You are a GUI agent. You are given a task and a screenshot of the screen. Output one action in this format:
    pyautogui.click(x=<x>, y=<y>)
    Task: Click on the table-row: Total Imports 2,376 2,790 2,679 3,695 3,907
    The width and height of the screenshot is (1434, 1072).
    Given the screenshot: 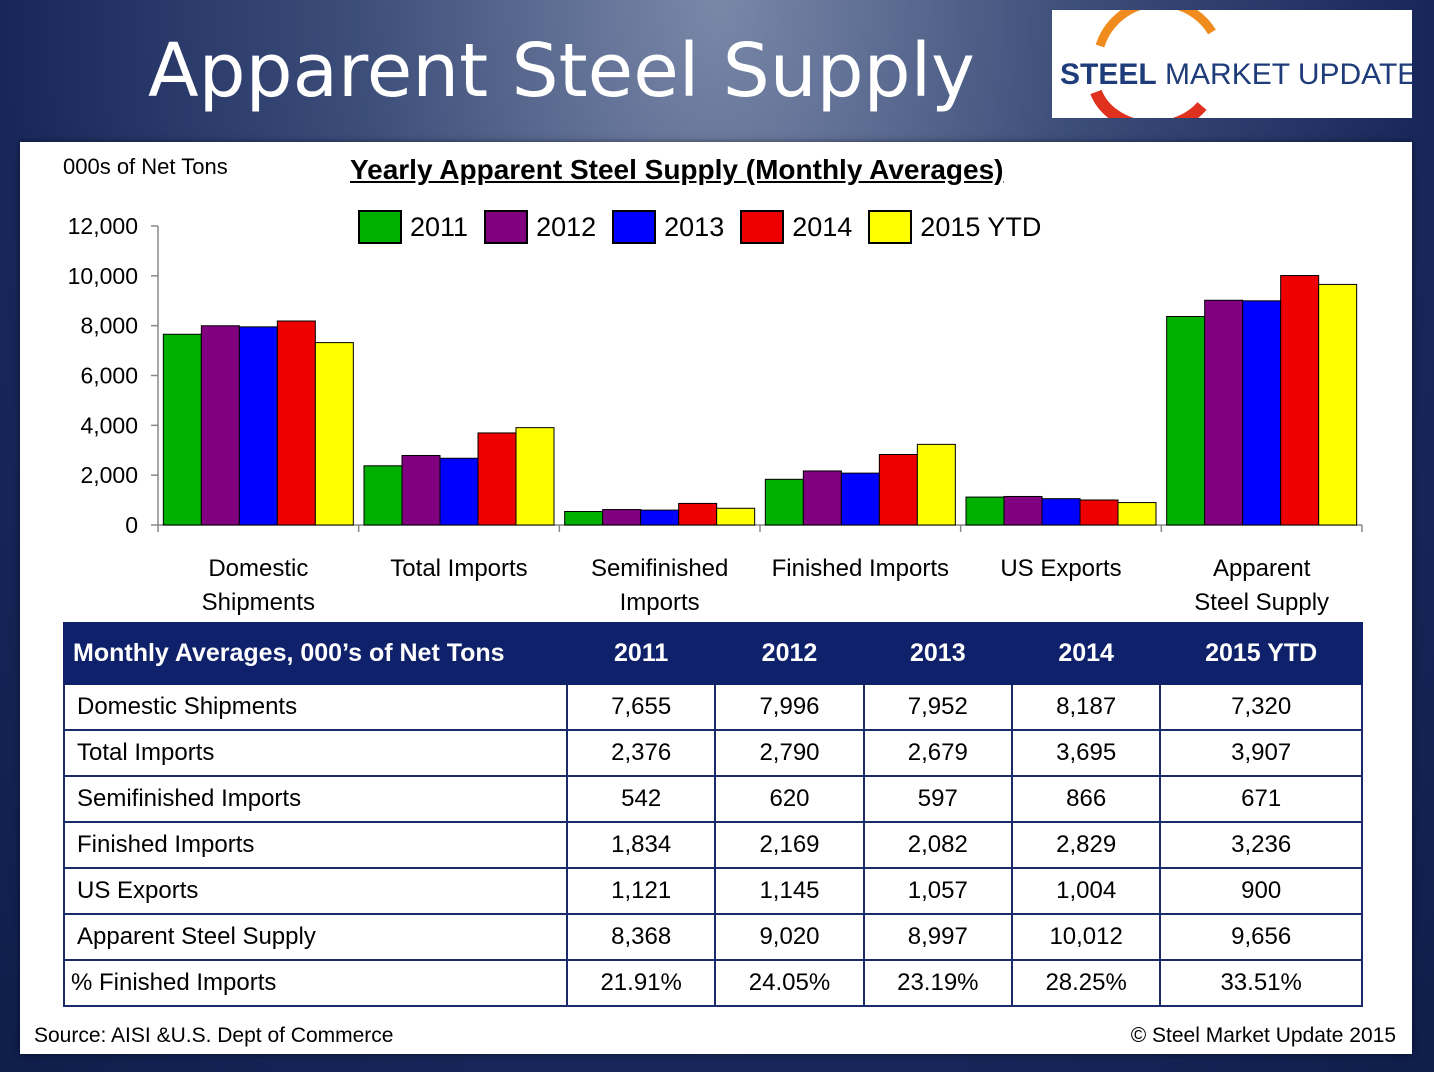 What is the action you would take?
    pyautogui.click(x=713, y=753)
    